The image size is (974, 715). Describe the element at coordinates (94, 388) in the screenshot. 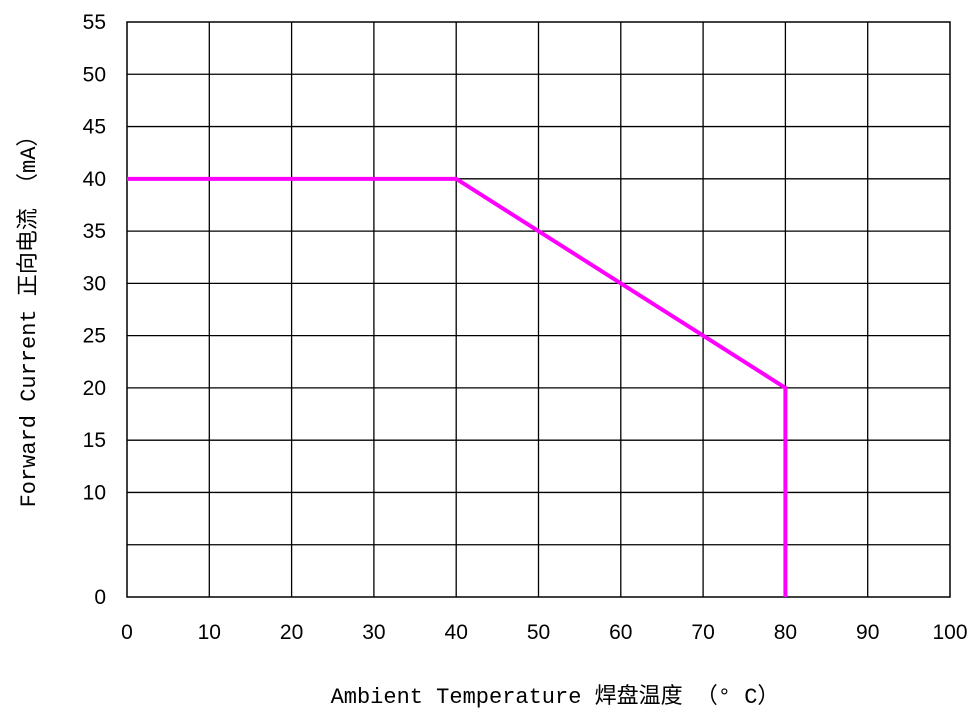

I see `y-tick-label: 20` at that location.